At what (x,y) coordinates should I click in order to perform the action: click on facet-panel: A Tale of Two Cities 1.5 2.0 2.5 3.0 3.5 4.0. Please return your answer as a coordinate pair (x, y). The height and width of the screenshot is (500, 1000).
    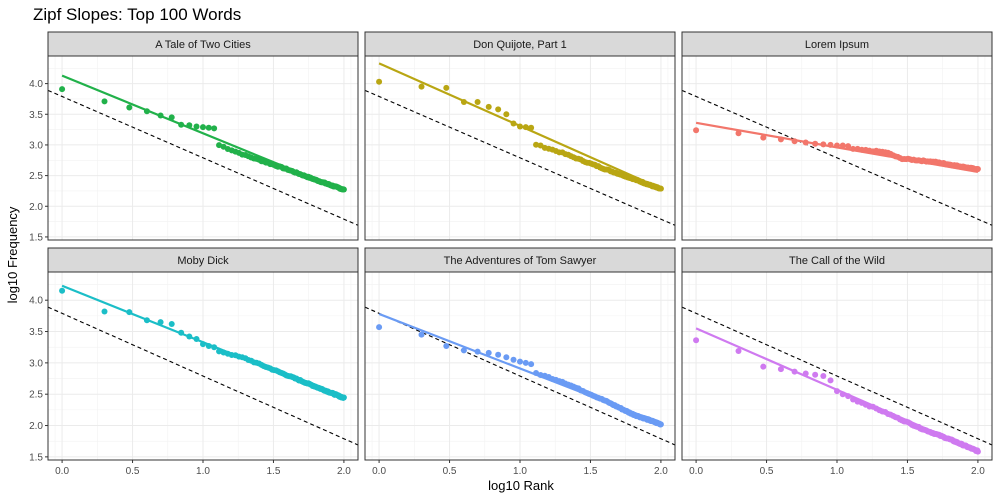
    Looking at the image, I should click on (194, 137).